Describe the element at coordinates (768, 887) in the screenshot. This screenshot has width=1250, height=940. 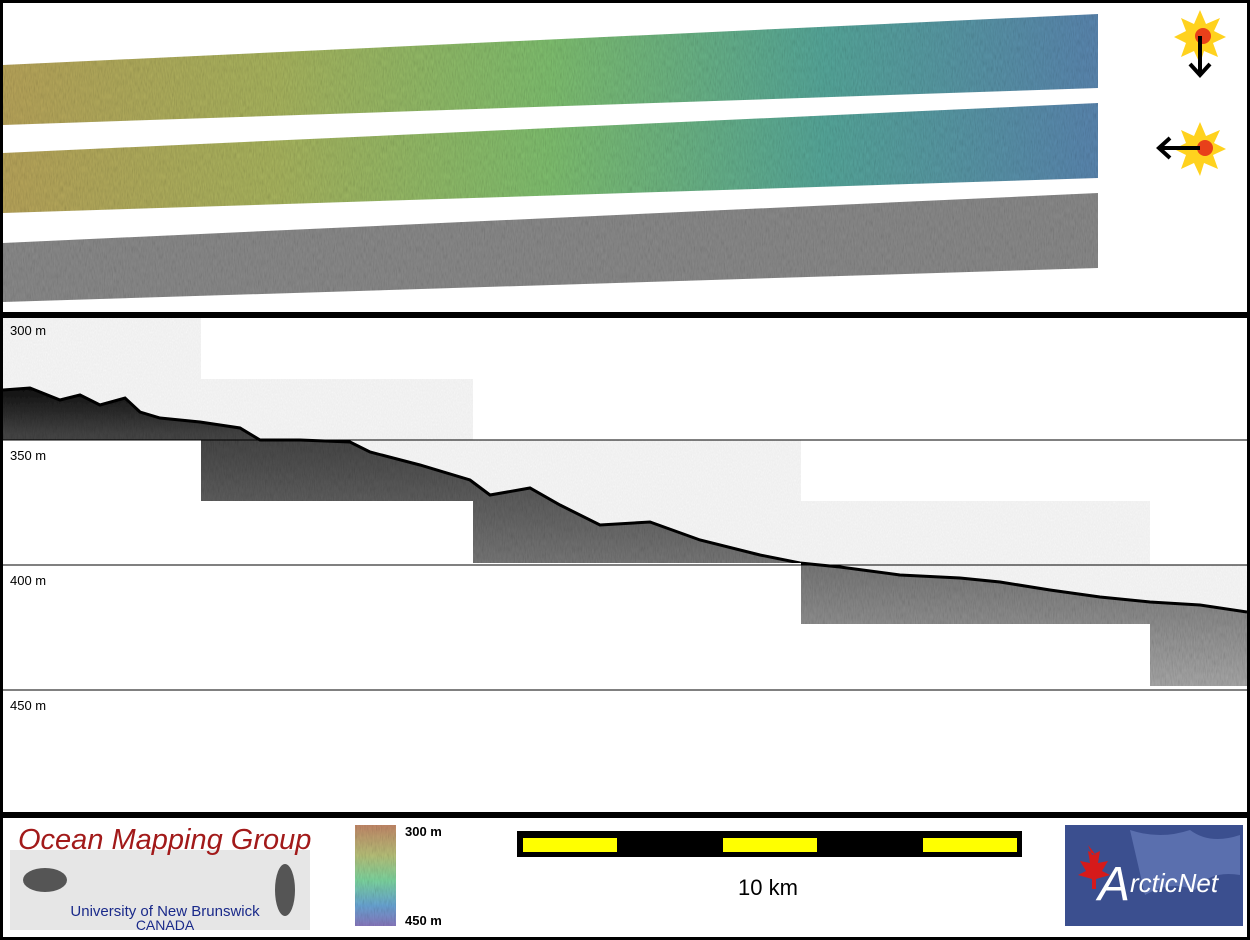
I see `scale-bar-label: 10 km` at that location.